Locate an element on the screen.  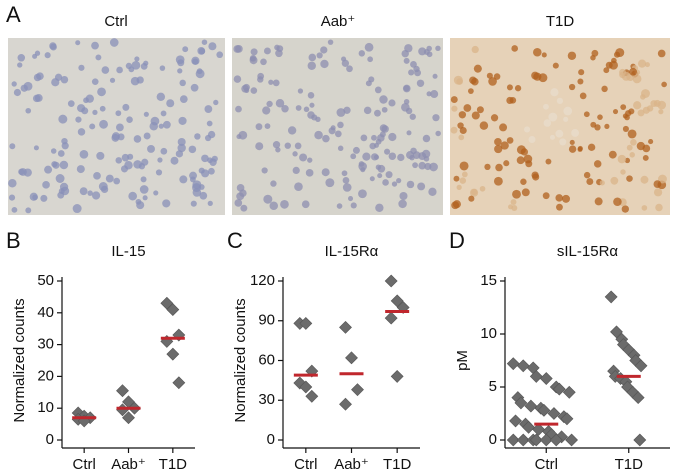
chart-title: sIL-15Rα is located at coordinates (588, 251).